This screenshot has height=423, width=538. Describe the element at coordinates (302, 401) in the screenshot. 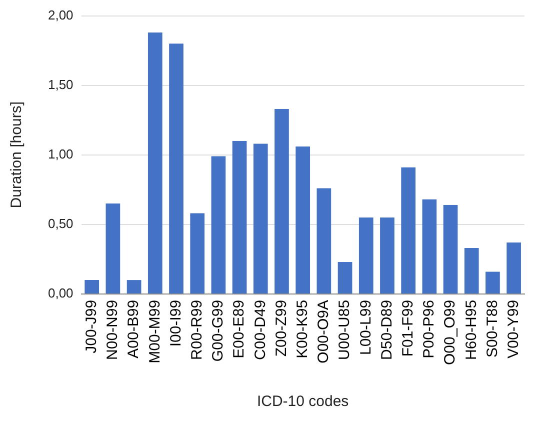

I see `x-axis-title: ICD-10 codes` at that location.